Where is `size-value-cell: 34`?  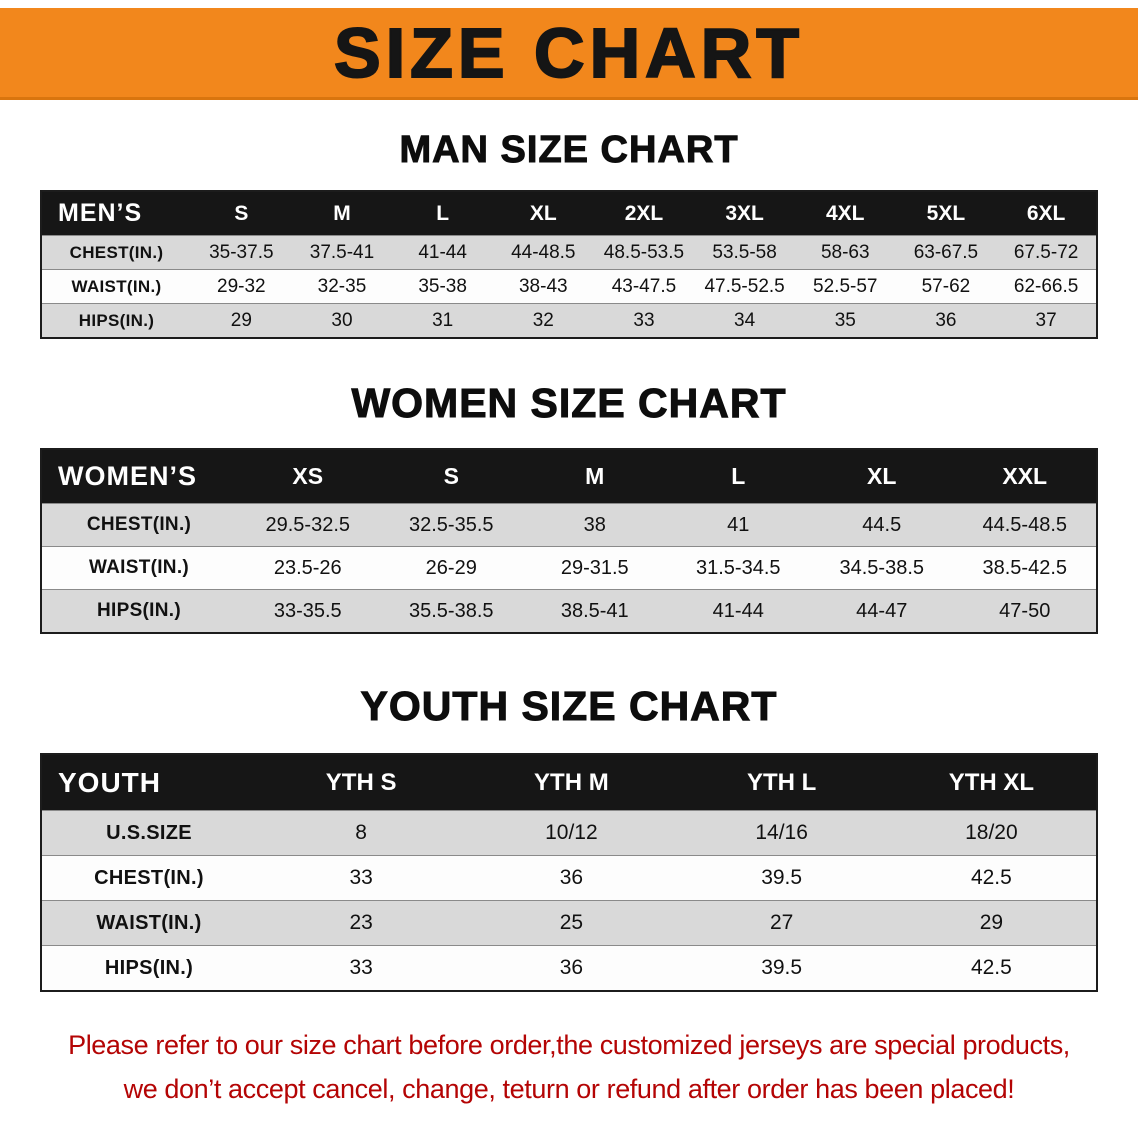
size-value-cell: 34 is located at coordinates (744, 320).